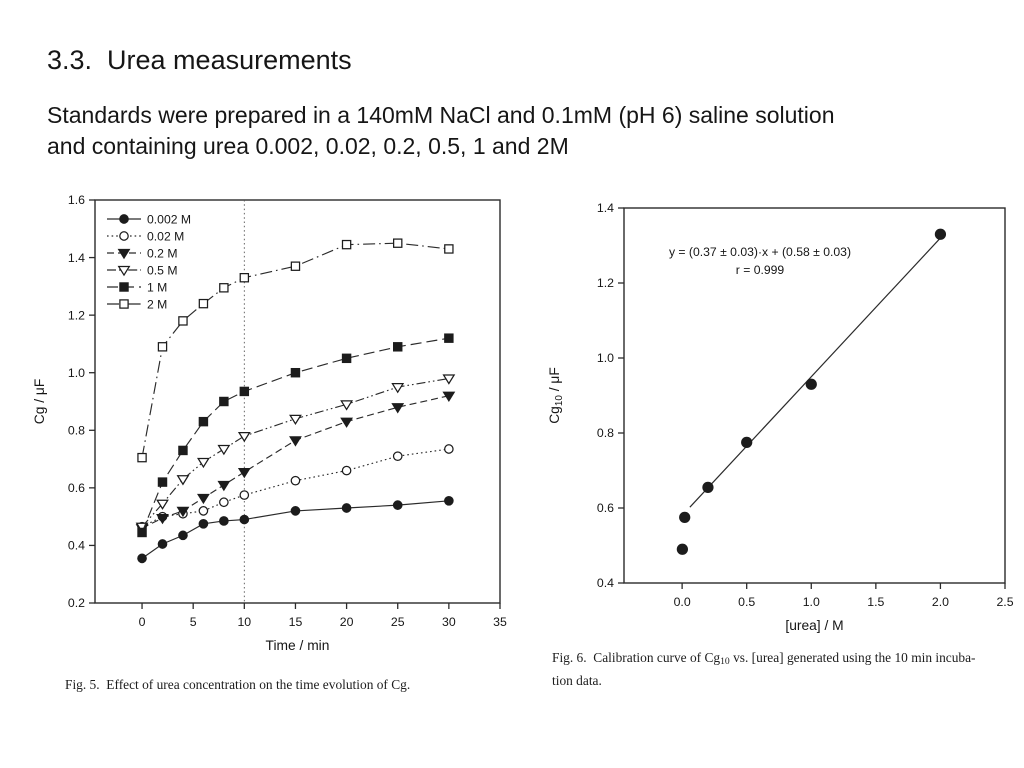  Describe the element at coordinates (449, 622) in the screenshot. I see `x-tick-label: 30` at that location.